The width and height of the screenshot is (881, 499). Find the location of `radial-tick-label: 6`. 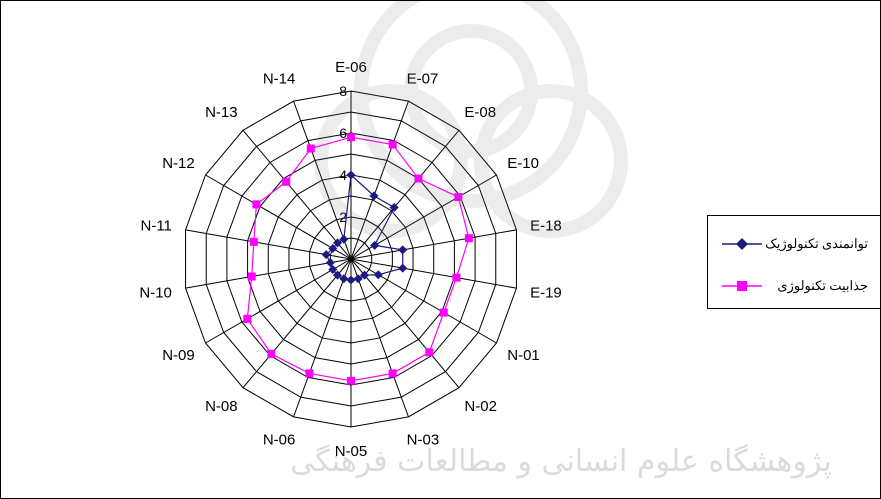

radial-tick-label: 6 is located at coordinates (343, 133).